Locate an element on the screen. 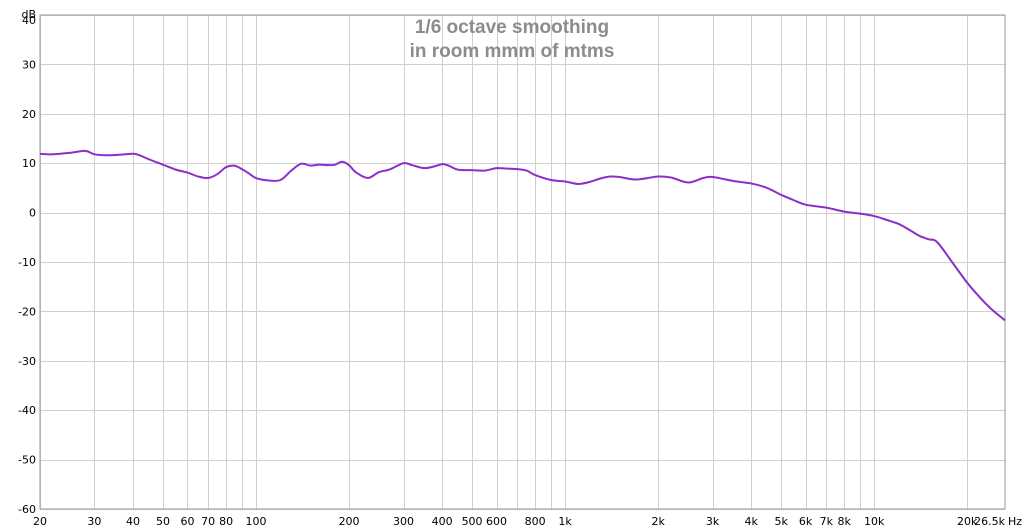 The height and width of the screenshot is (531, 1024). y-tick-label: -50 is located at coordinates (27, 460).